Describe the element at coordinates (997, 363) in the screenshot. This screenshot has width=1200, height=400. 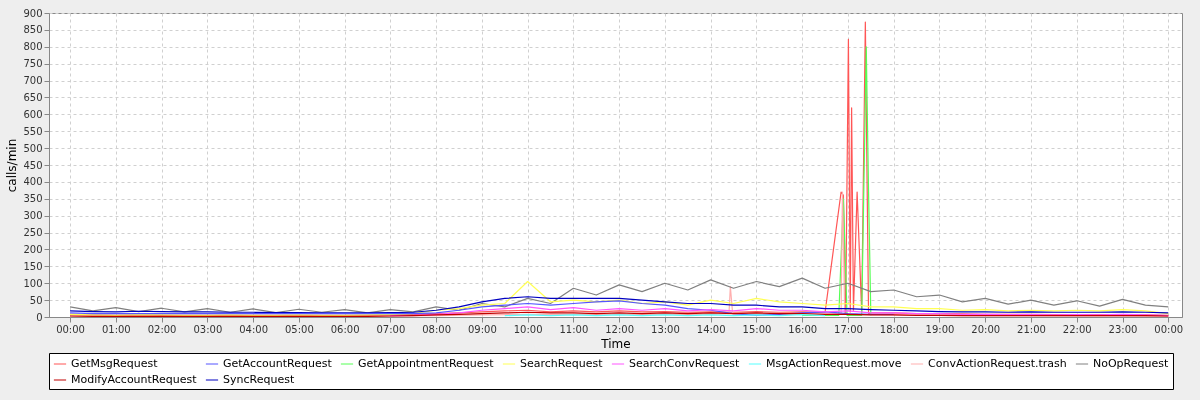
I see `legend-label: ConvActionRequest.trash` at that location.